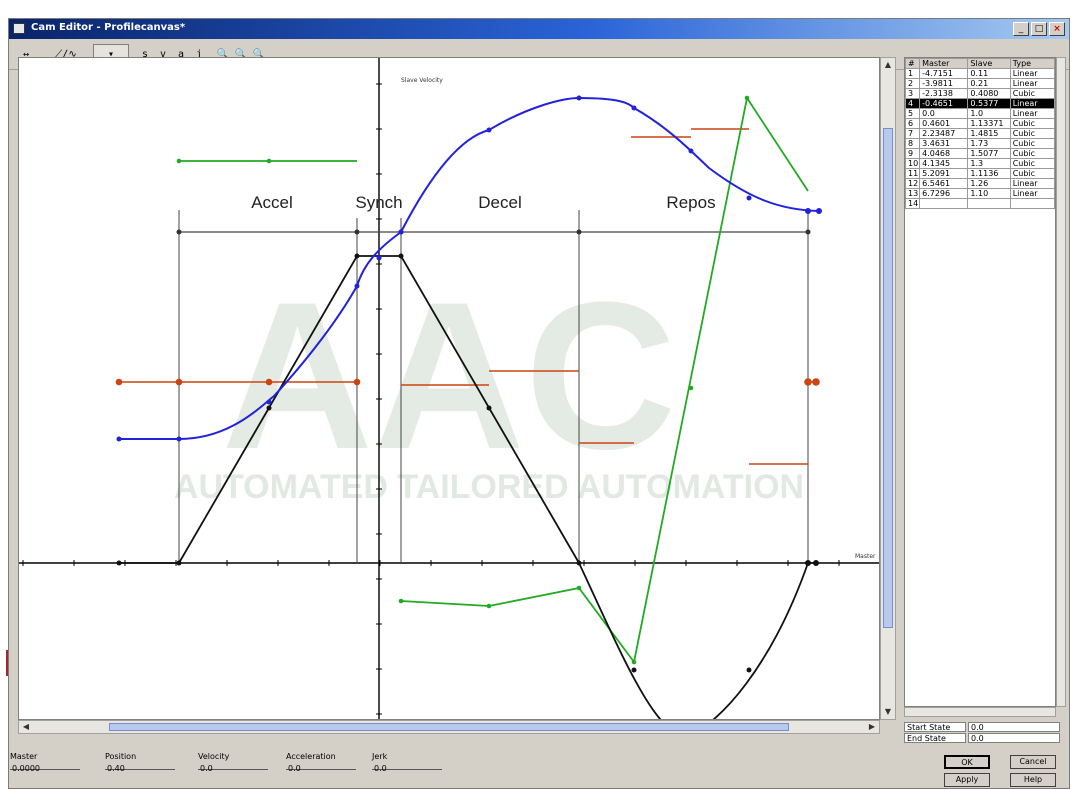 The image size is (1075, 789). I want to click on pan-icon: ↔, so click(26, 54).